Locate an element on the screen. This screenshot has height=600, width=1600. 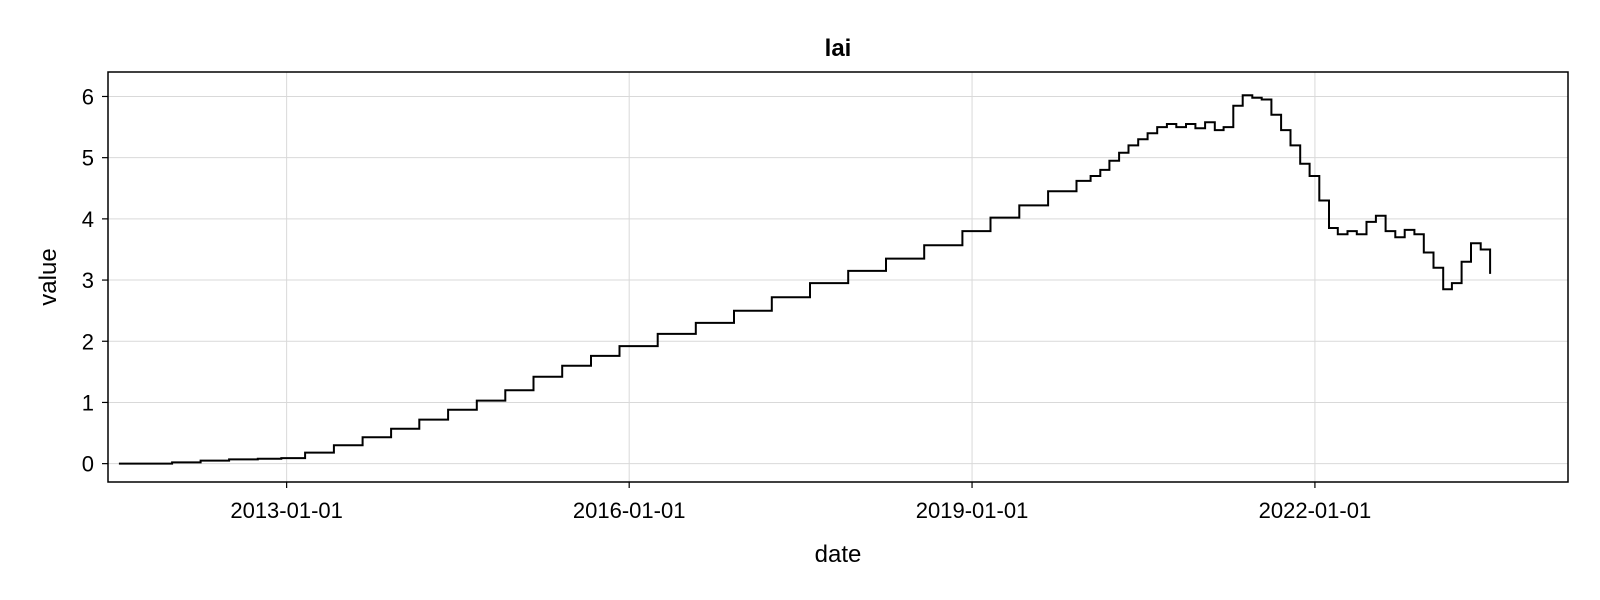
y-tick-label: 4 is located at coordinates (88, 219).